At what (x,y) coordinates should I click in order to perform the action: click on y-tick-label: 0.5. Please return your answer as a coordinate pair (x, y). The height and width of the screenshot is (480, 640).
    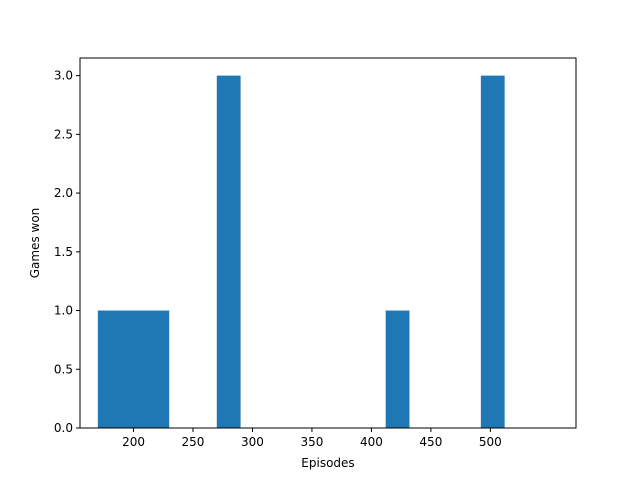
    Looking at the image, I should click on (63, 369).